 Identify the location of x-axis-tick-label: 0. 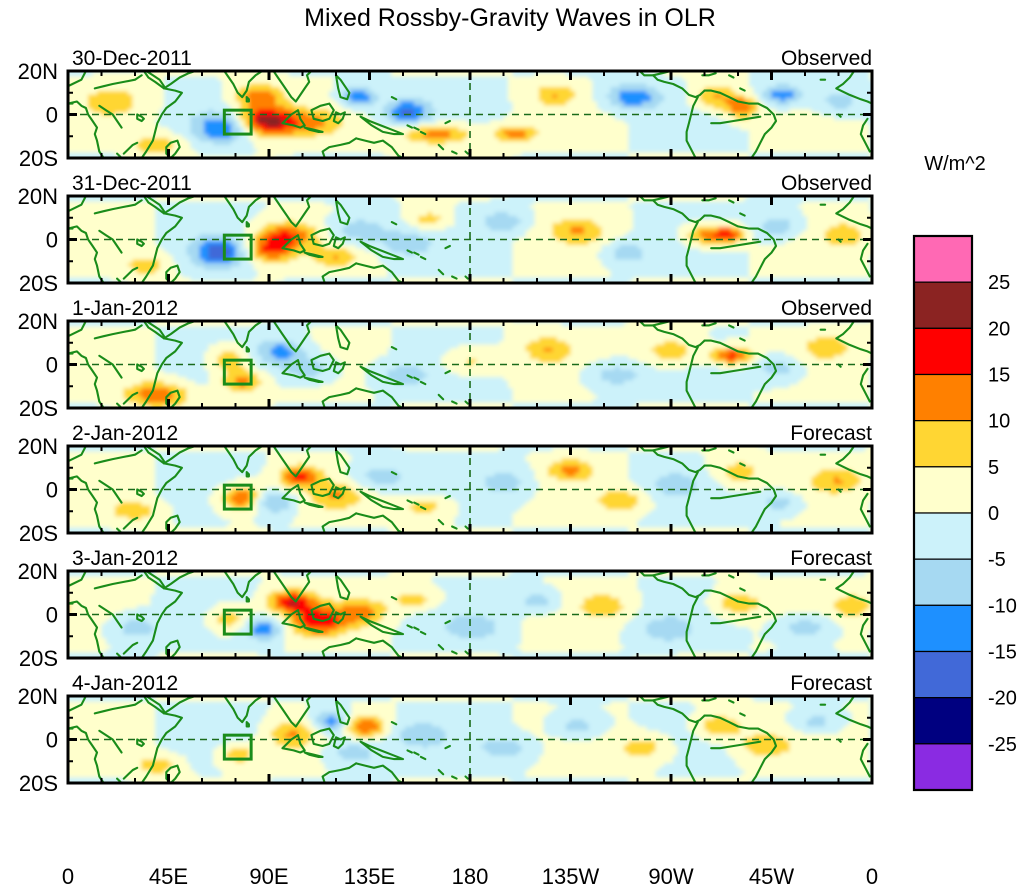
(68, 876).